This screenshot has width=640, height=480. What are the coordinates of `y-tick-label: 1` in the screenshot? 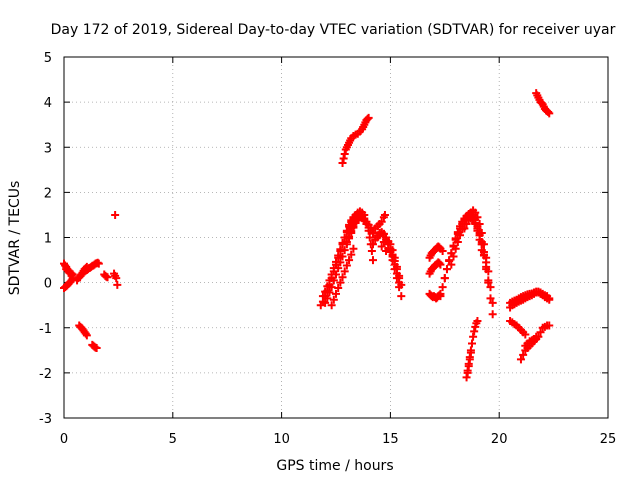 It's located at (48, 239).